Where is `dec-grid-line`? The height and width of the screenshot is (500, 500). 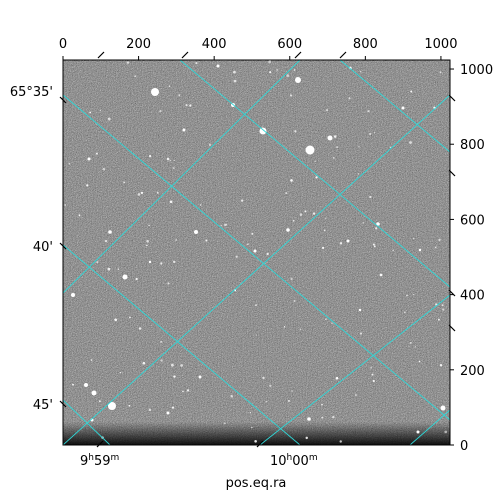
dec-grid-line is located at coordinates (87, 422).